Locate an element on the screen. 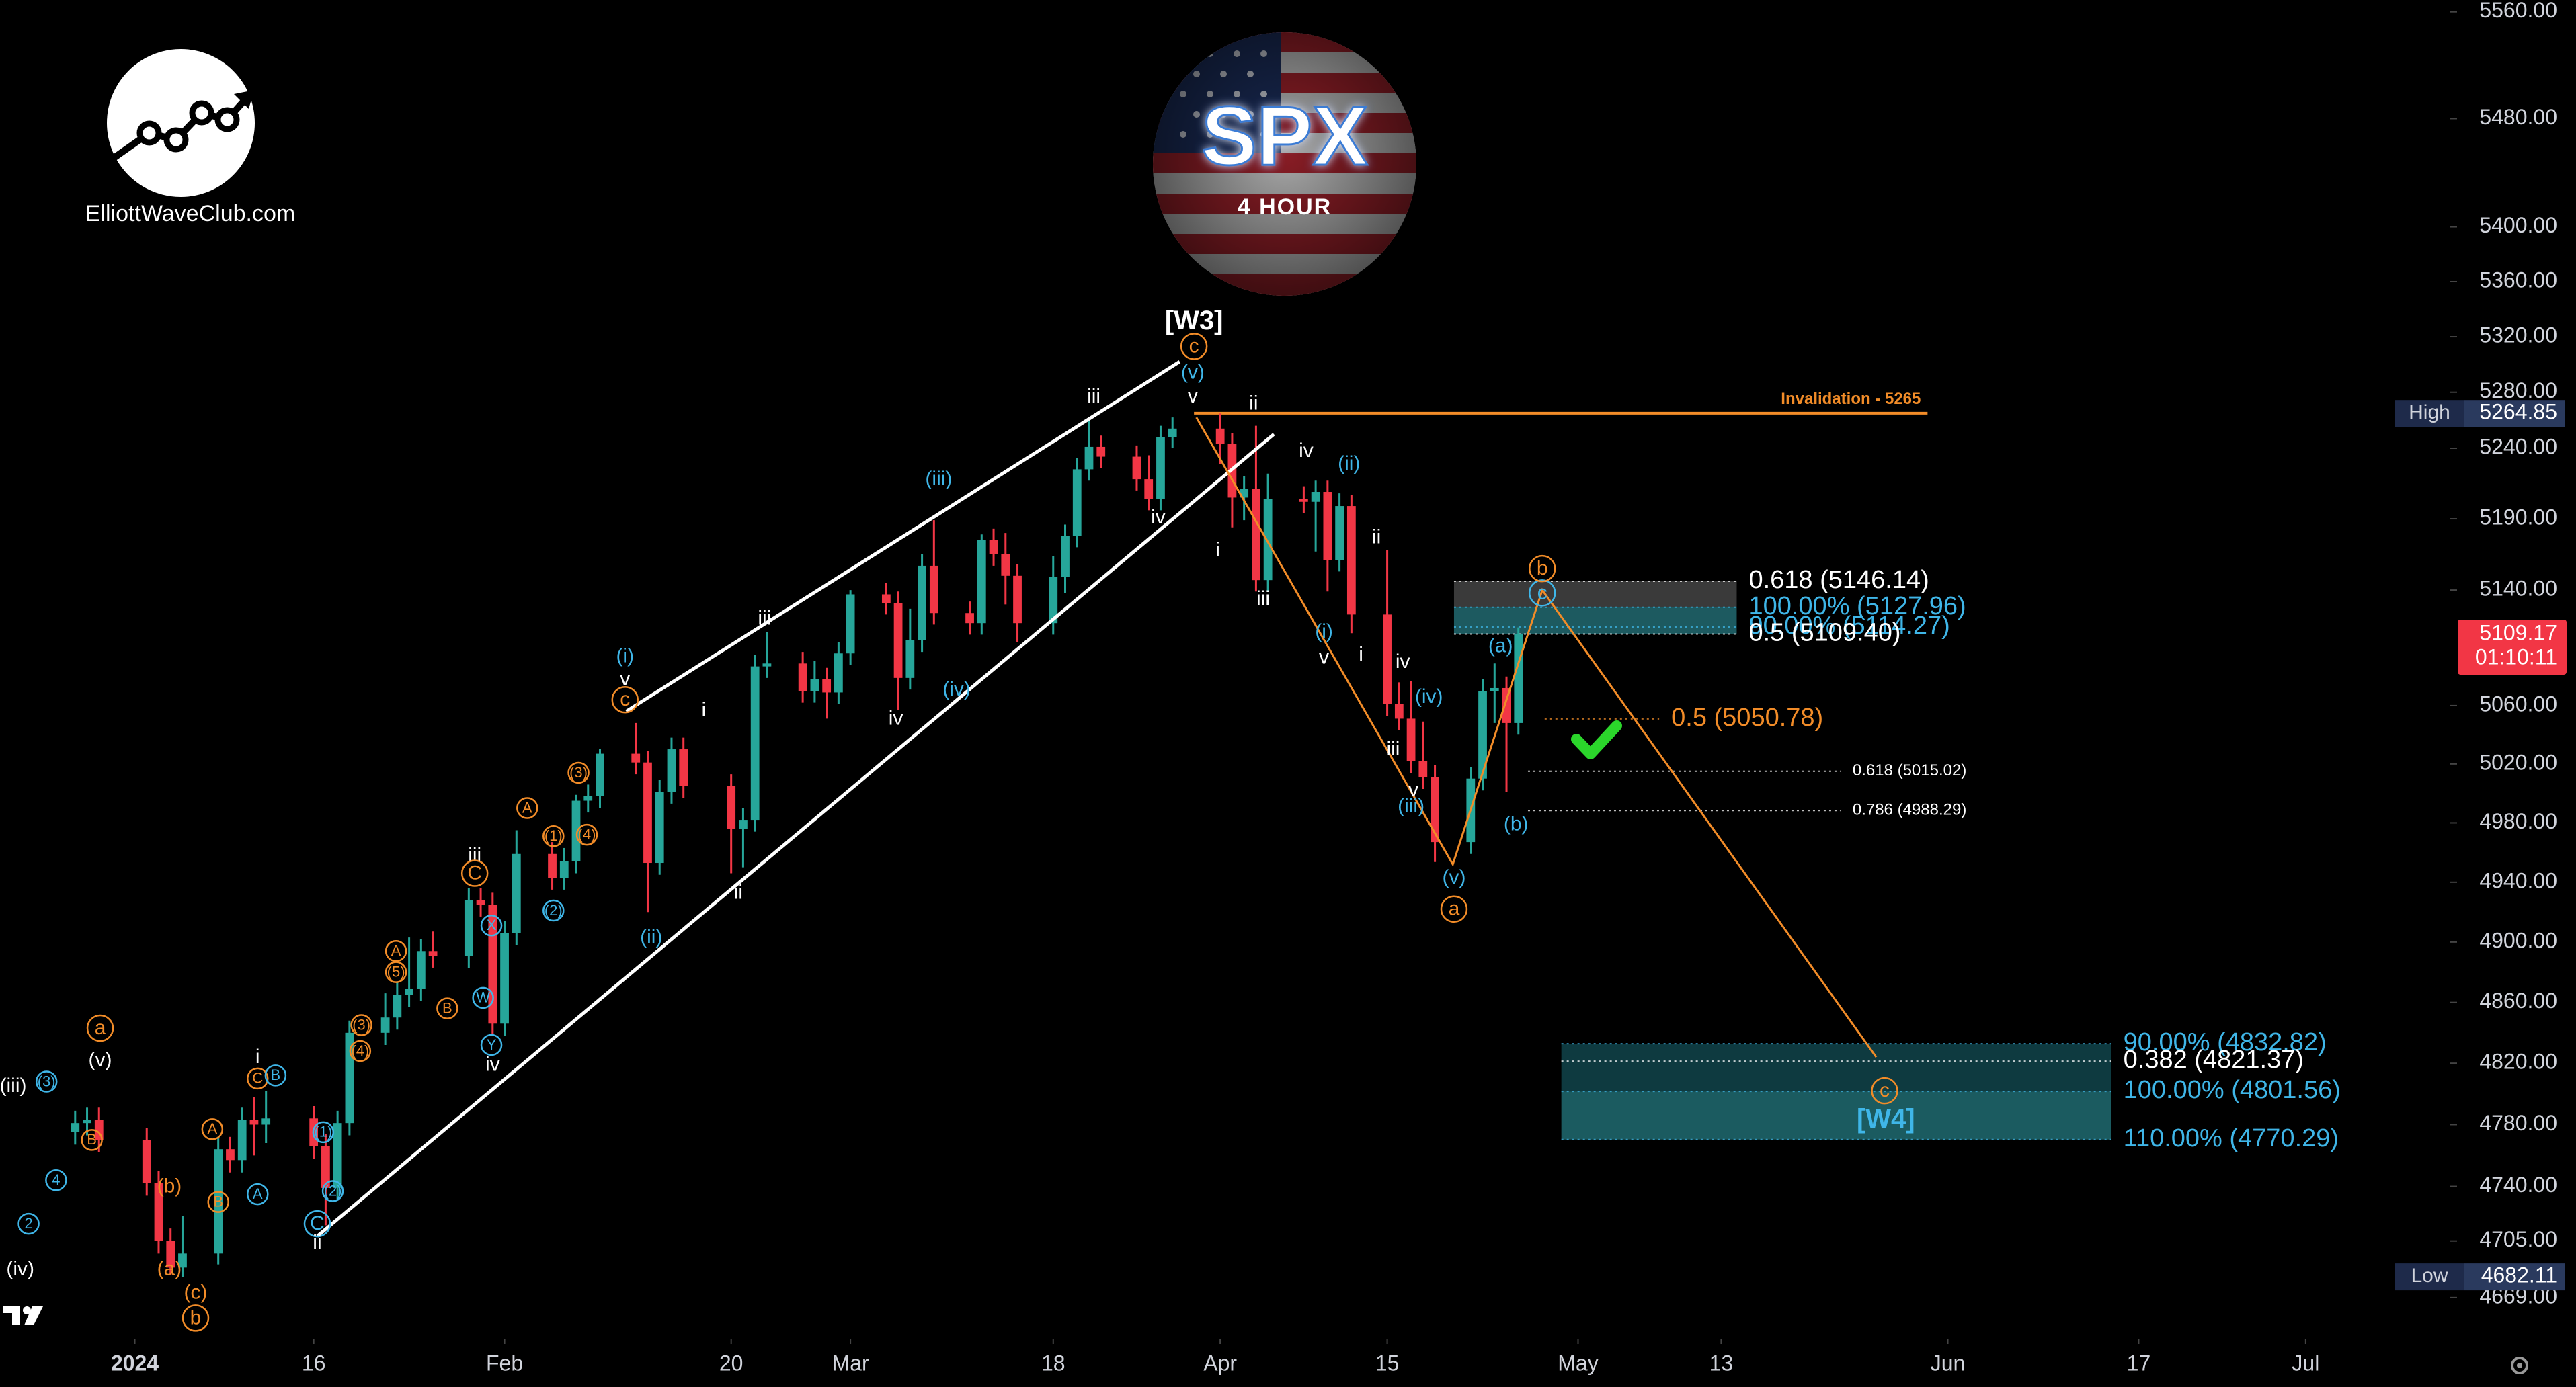  wave-label: ii is located at coordinates (1253, 403).